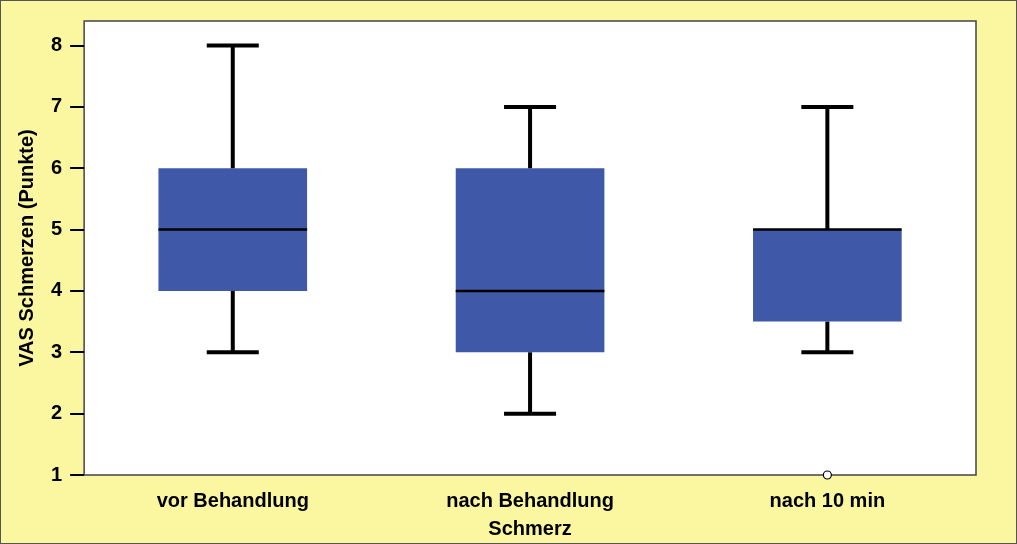  What do you see at coordinates (57, 228) in the screenshot?
I see `y-tick-label: 5` at bounding box center [57, 228].